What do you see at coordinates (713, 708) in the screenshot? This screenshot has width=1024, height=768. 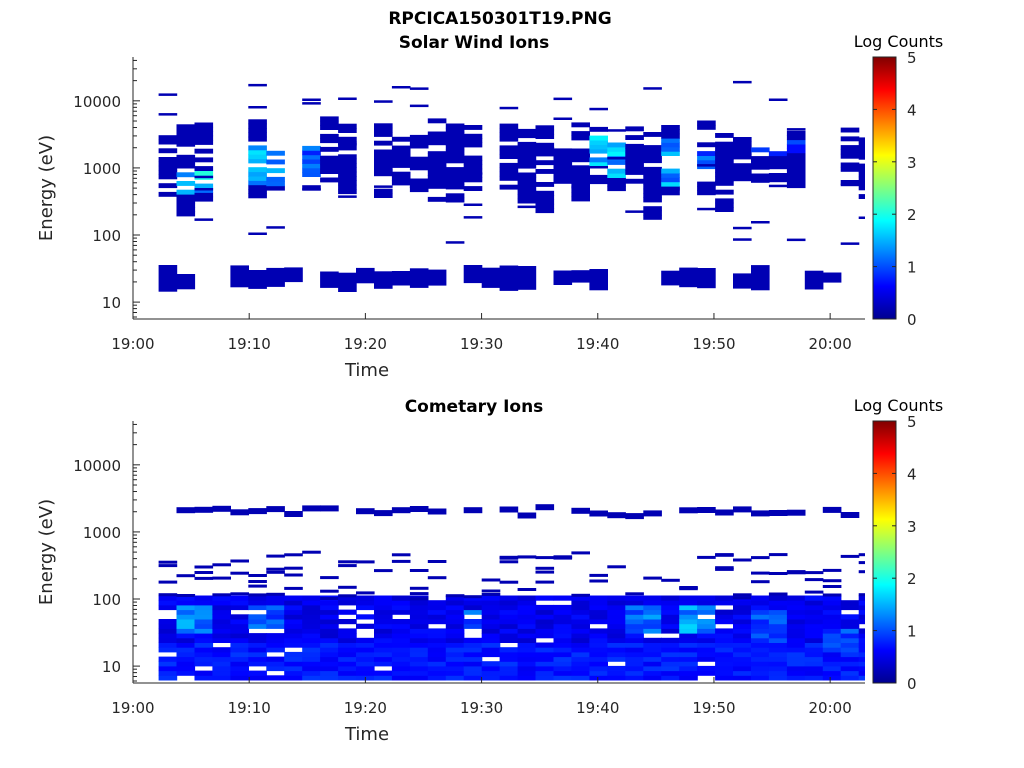 I see `x-tick-label: 19:50` at bounding box center [713, 708].